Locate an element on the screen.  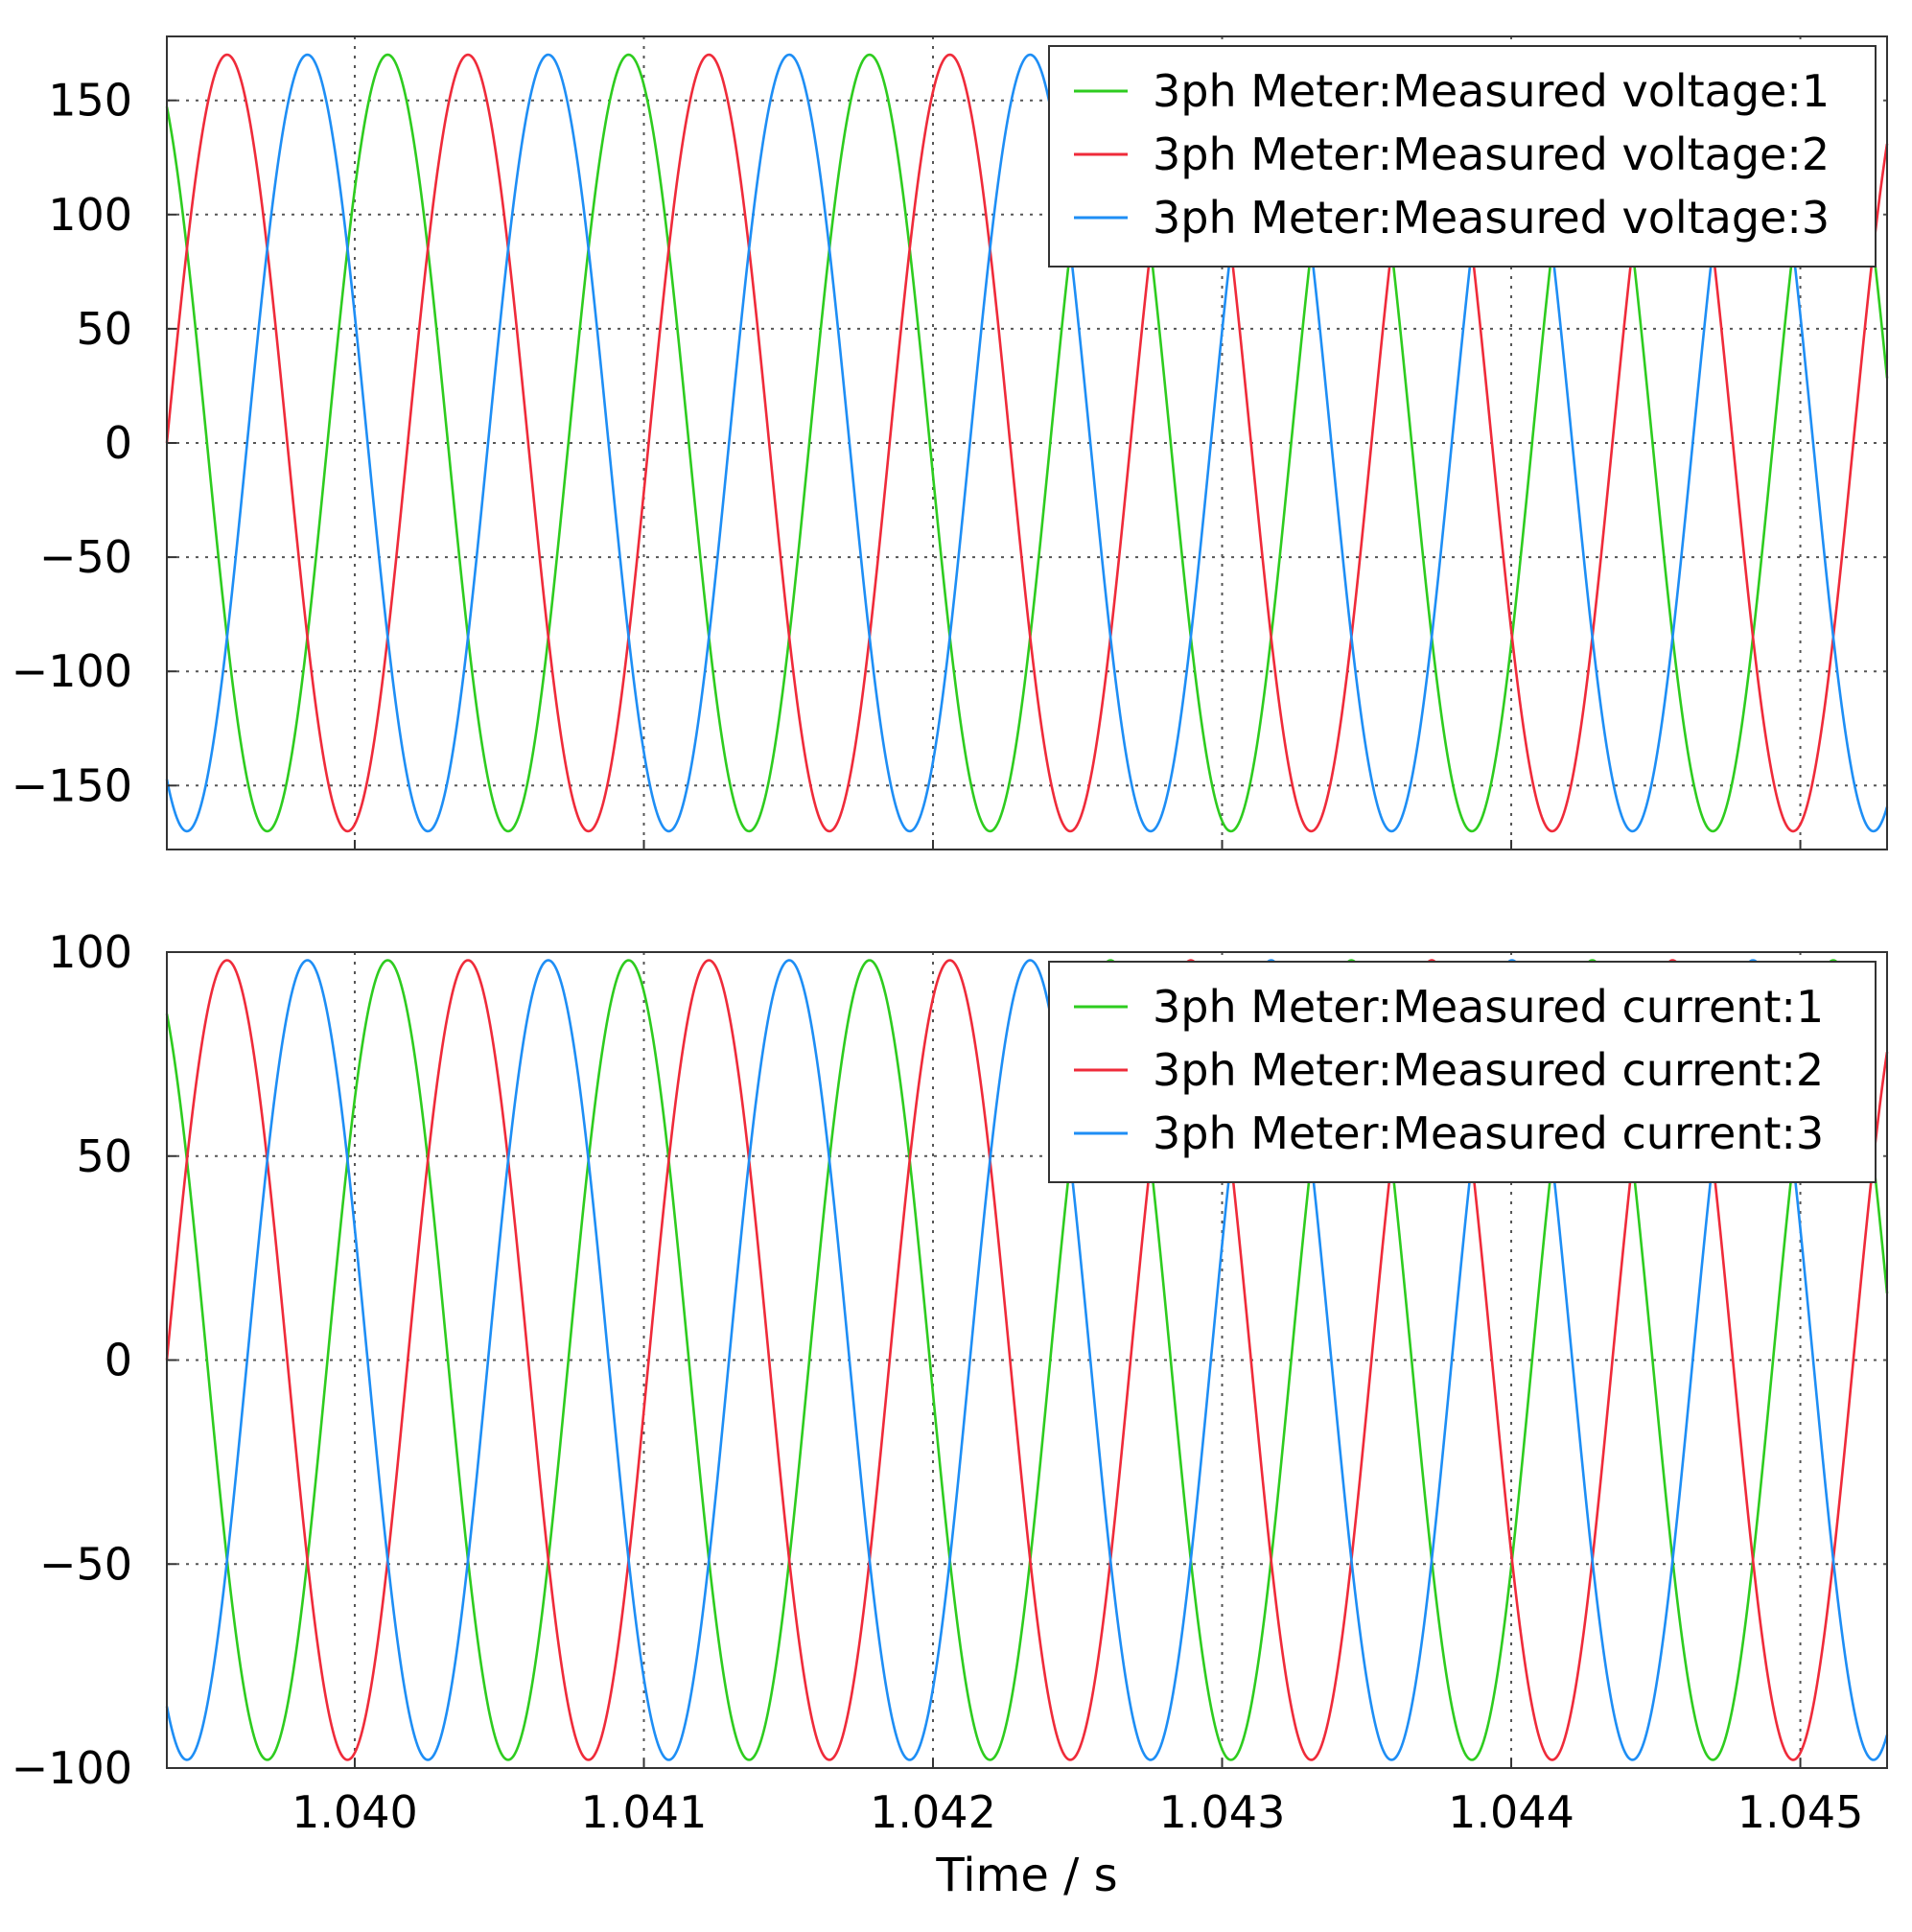
x-tick-label: 1.040 is located at coordinates (354, 1812).